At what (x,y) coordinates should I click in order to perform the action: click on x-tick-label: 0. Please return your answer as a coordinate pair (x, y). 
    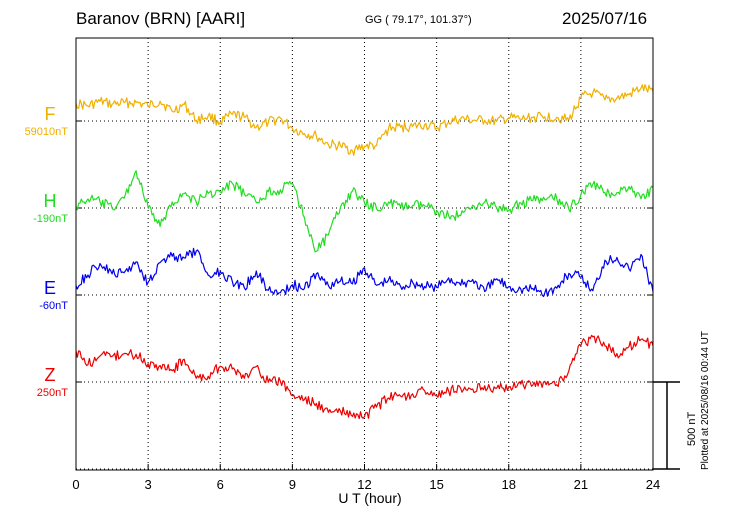
    Looking at the image, I should click on (75, 484).